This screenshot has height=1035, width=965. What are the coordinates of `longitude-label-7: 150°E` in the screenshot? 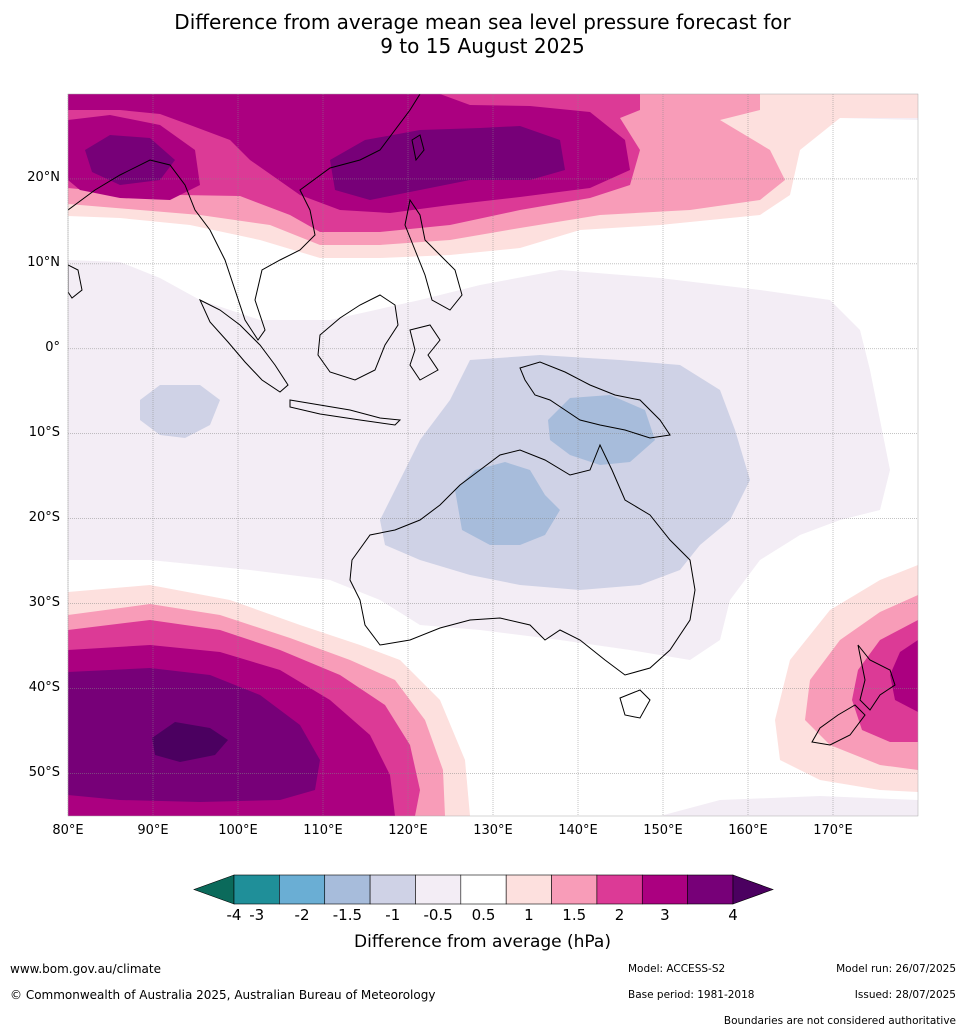 It's located at (663, 830).